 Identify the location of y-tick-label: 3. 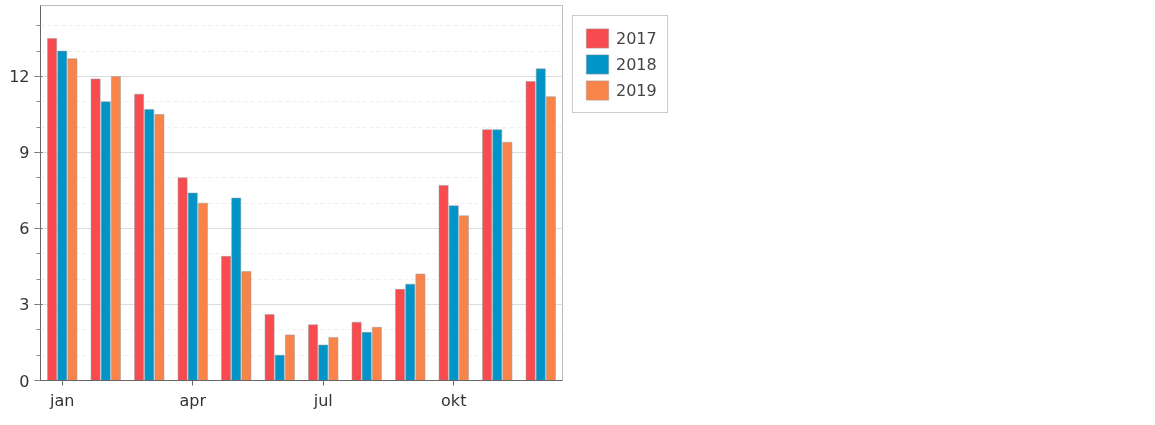
(24, 305).